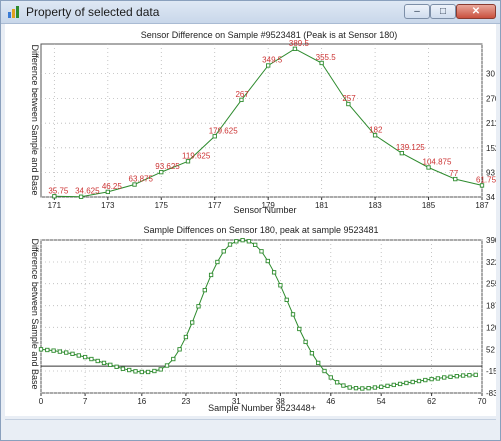  I want to click on x-tick-label: 23, so click(185, 401).